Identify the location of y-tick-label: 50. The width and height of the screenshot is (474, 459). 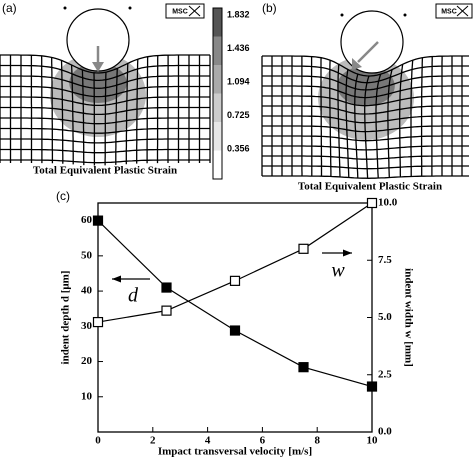
(87, 255).